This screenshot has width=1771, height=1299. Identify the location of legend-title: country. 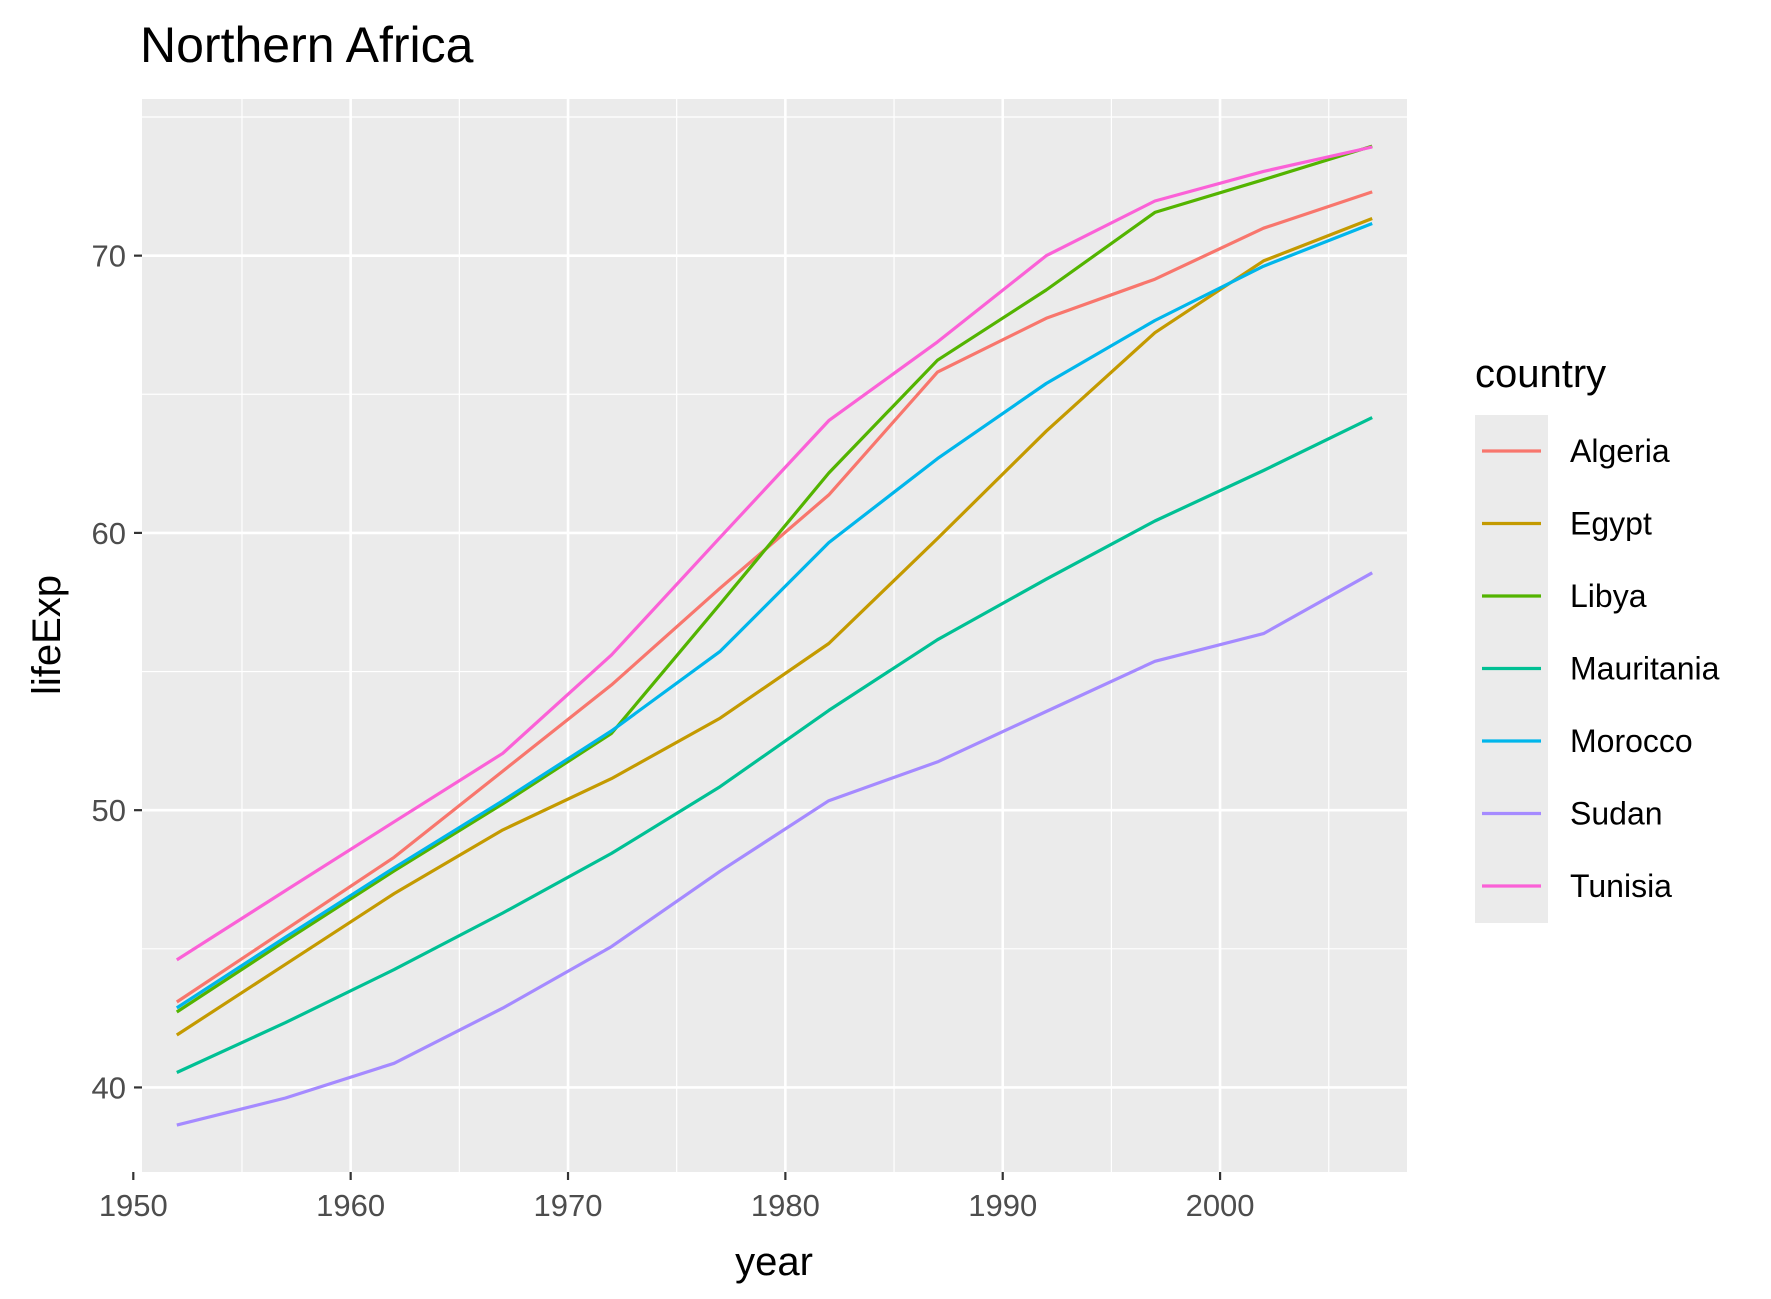
(1540, 374).